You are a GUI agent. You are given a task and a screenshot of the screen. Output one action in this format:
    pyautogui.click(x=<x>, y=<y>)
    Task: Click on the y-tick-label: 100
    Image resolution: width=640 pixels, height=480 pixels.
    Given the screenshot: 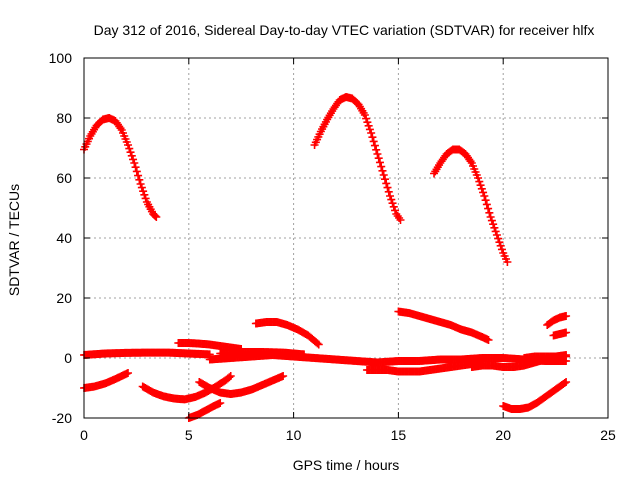 What is the action you would take?
    pyautogui.click(x=61, y=58)
    